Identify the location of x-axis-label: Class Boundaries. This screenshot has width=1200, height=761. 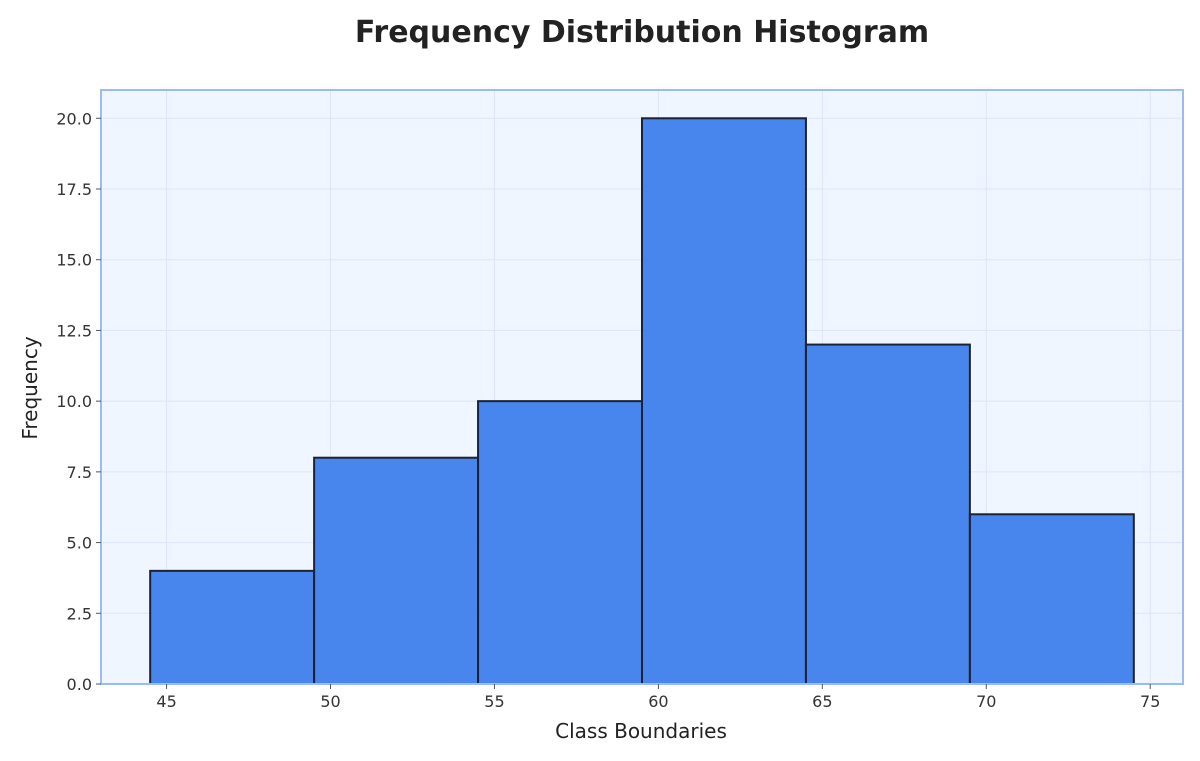
(641, 731).